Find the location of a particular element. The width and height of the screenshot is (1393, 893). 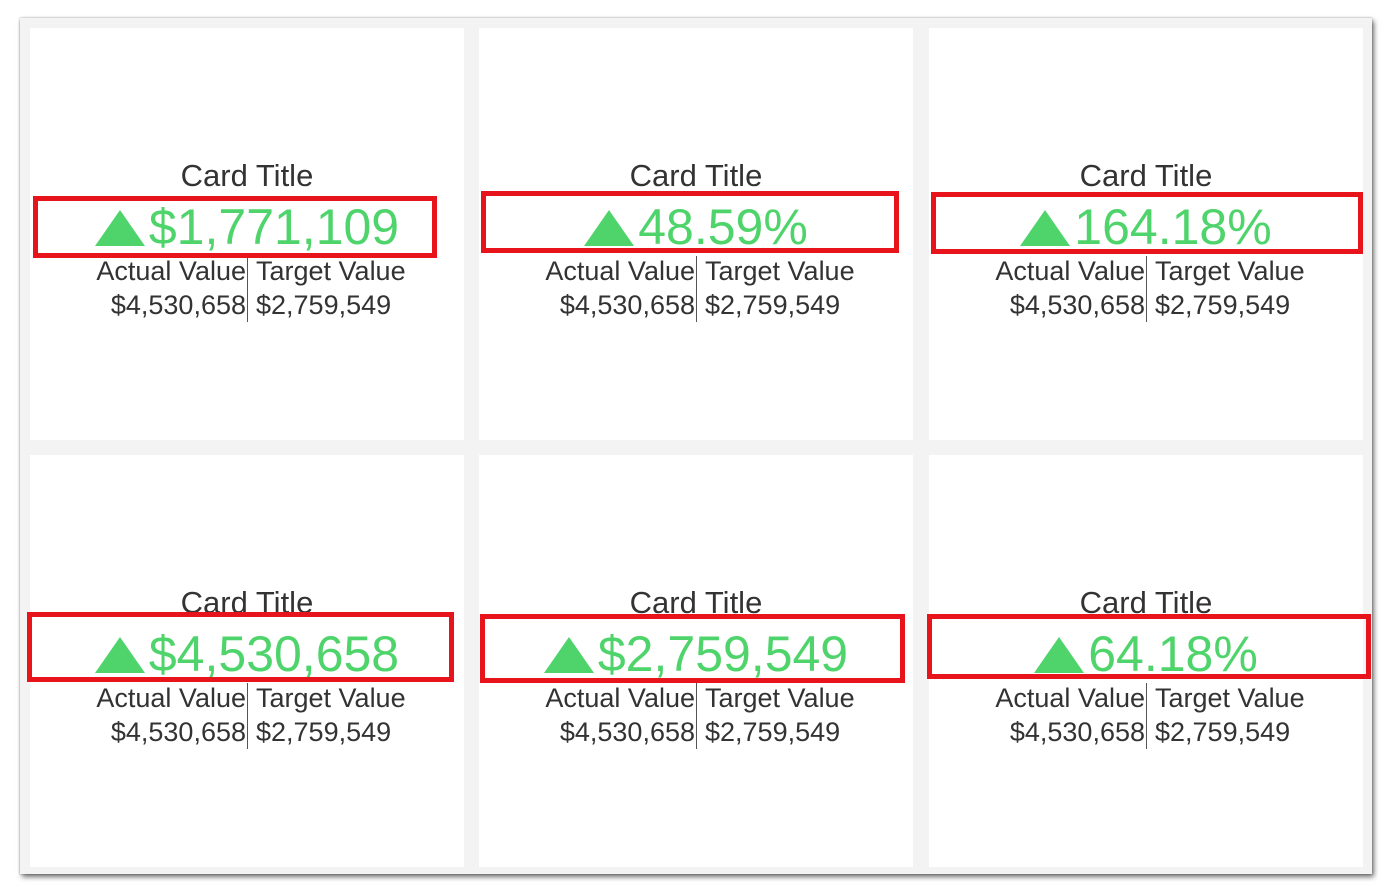

kpi-value-row: 48.59% is located at coordinates (696, 227).